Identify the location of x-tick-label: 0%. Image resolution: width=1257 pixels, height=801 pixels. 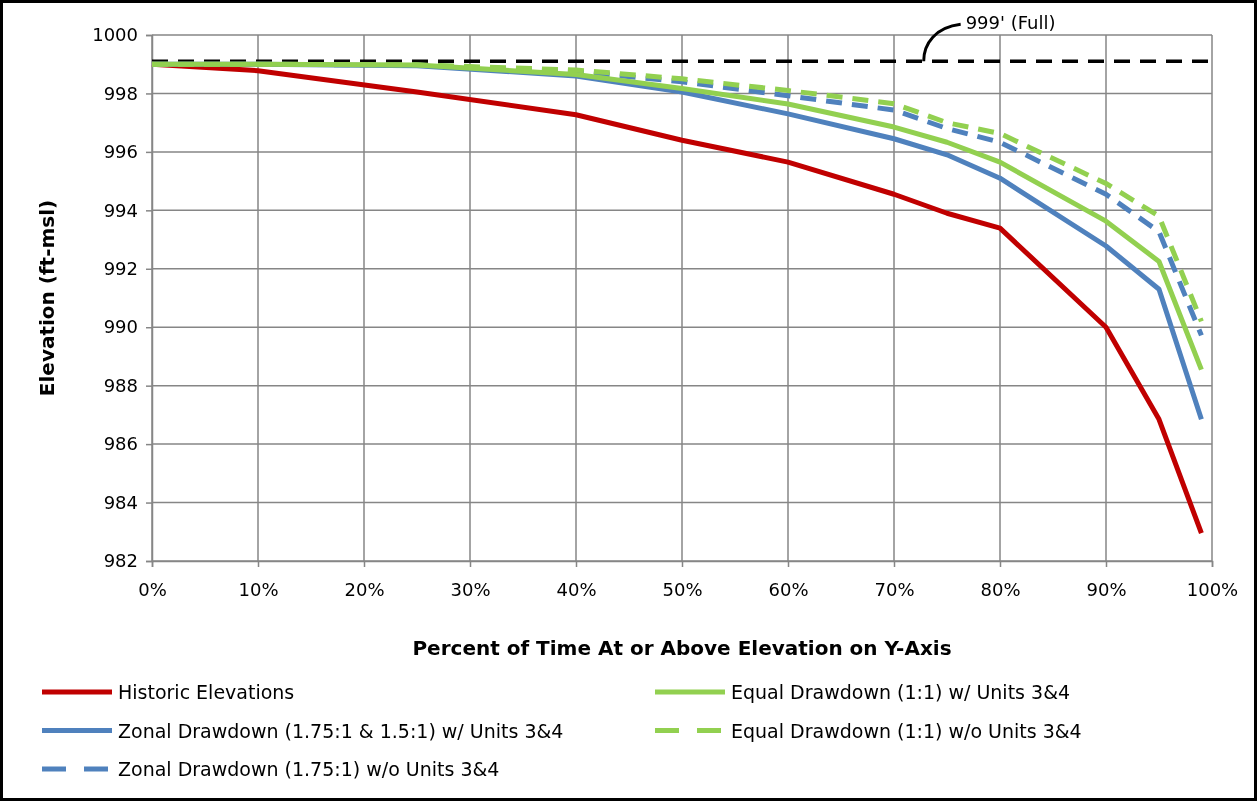
(152, 589).